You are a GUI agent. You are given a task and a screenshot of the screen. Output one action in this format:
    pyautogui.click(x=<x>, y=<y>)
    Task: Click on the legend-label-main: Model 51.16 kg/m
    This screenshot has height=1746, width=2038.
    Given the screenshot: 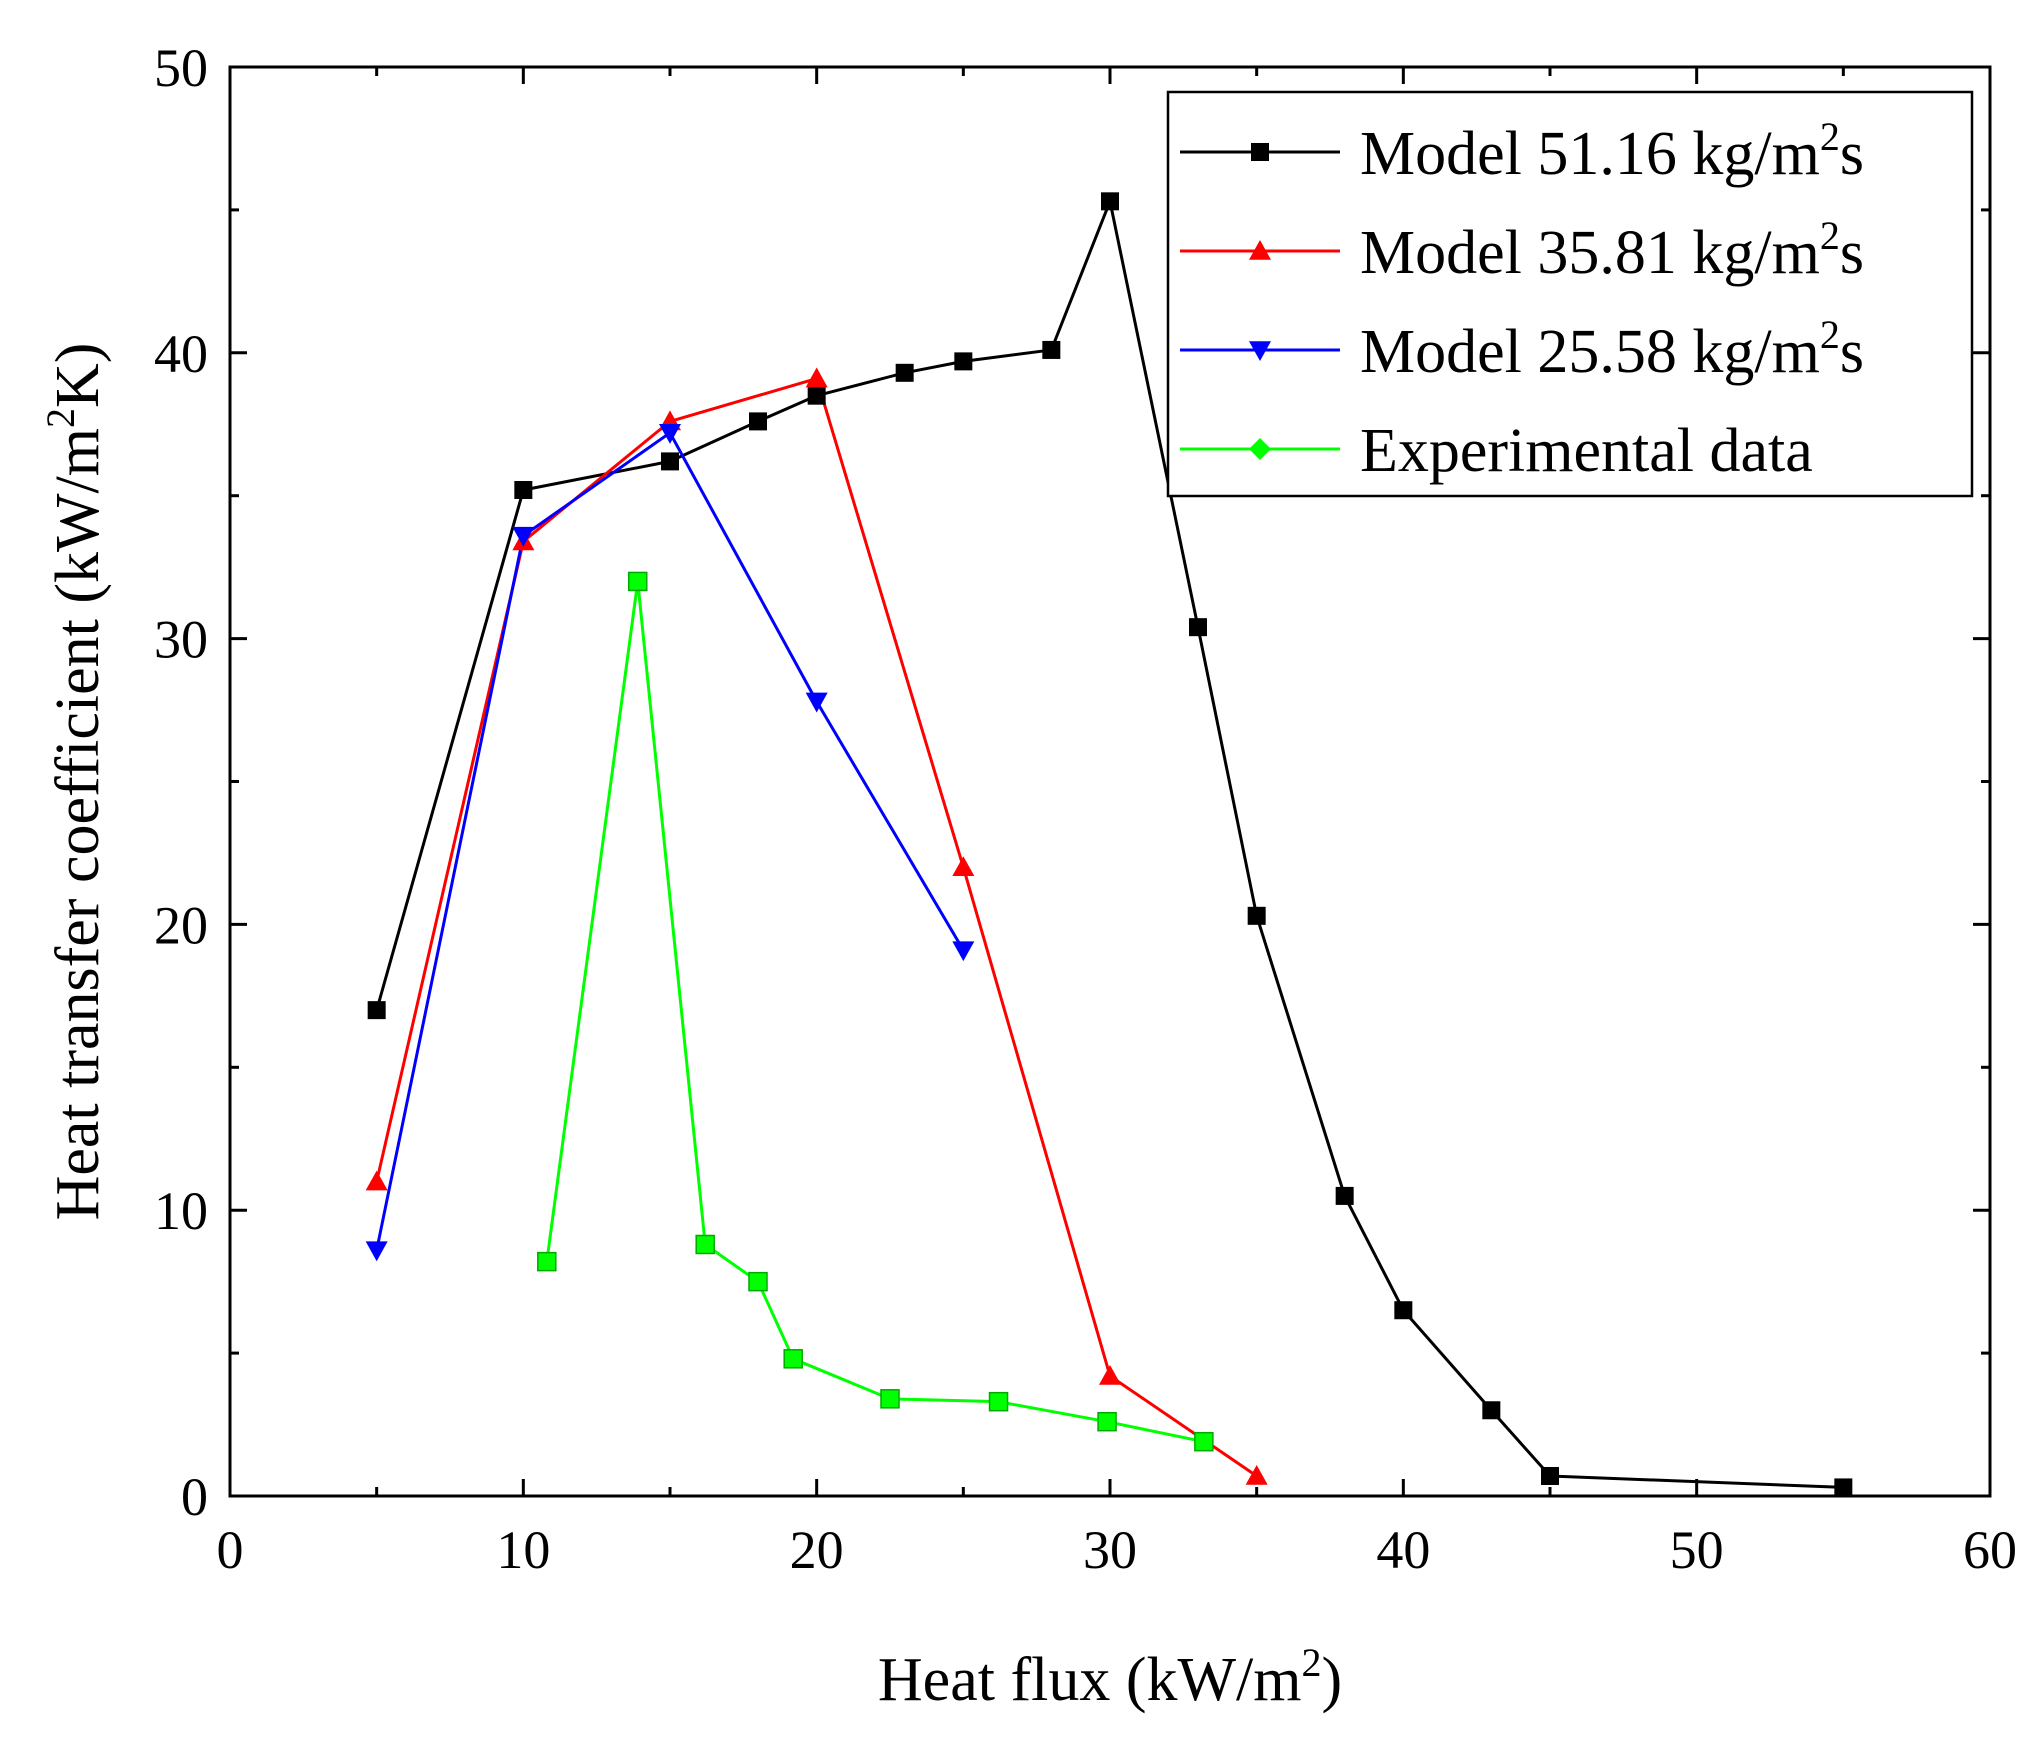 What is the action you would take?
    pyautogui.click(x=1590, y=154)
    